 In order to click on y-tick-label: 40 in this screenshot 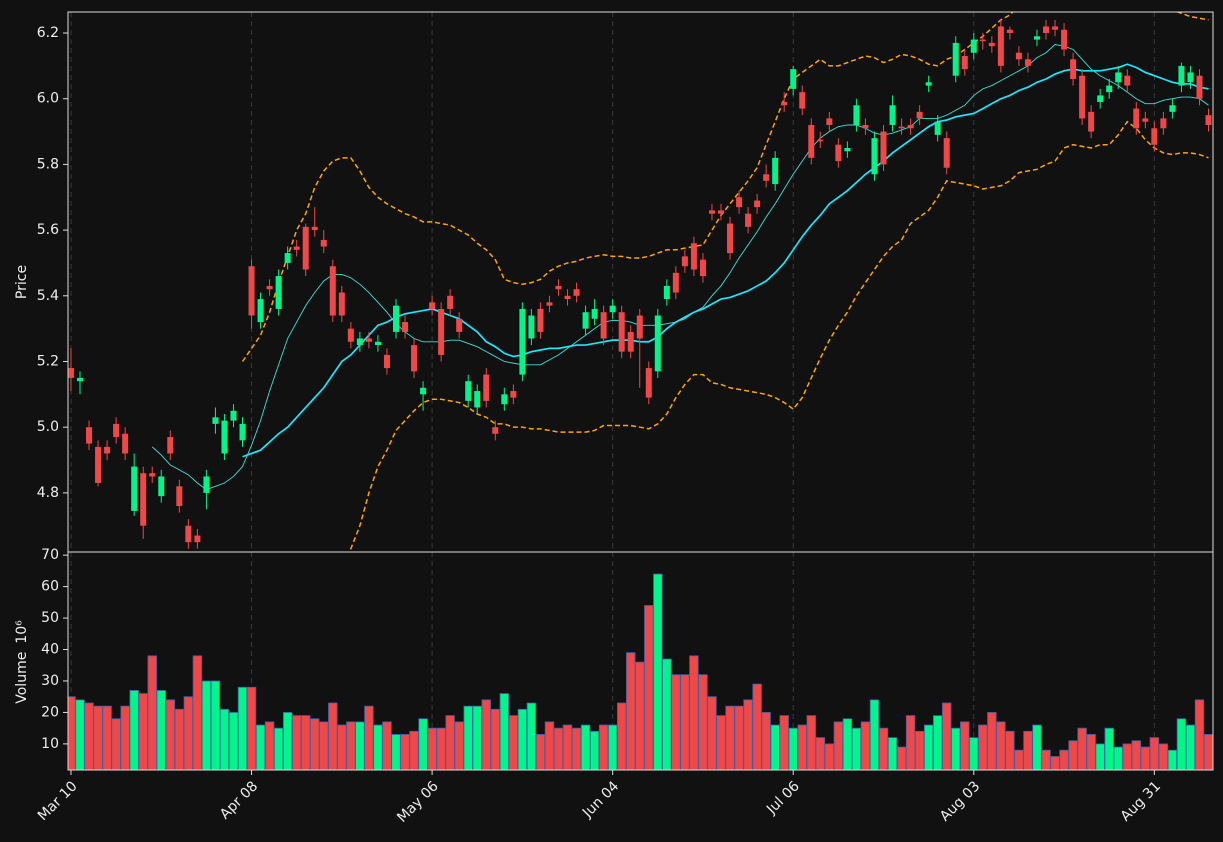, I will do `click(50, 650)`.